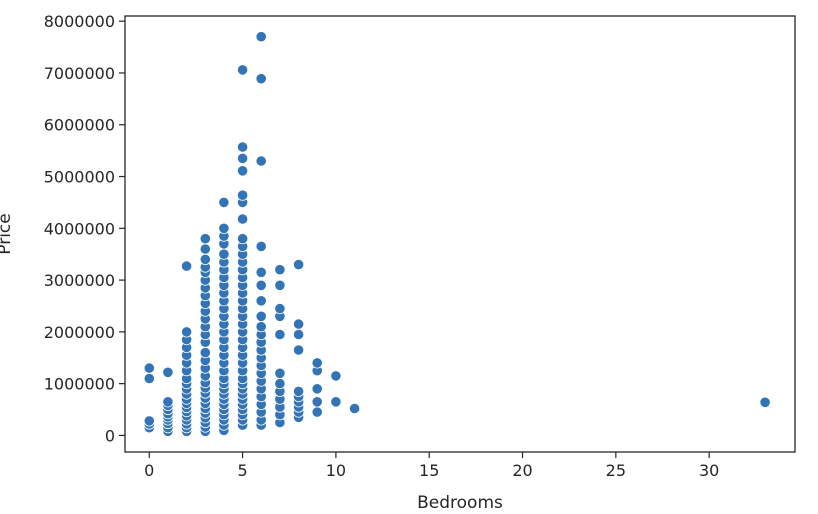 The height and width of the screenshot is (514, 818). I want to click on y-tick-label: 5000000, so click(79, 177).